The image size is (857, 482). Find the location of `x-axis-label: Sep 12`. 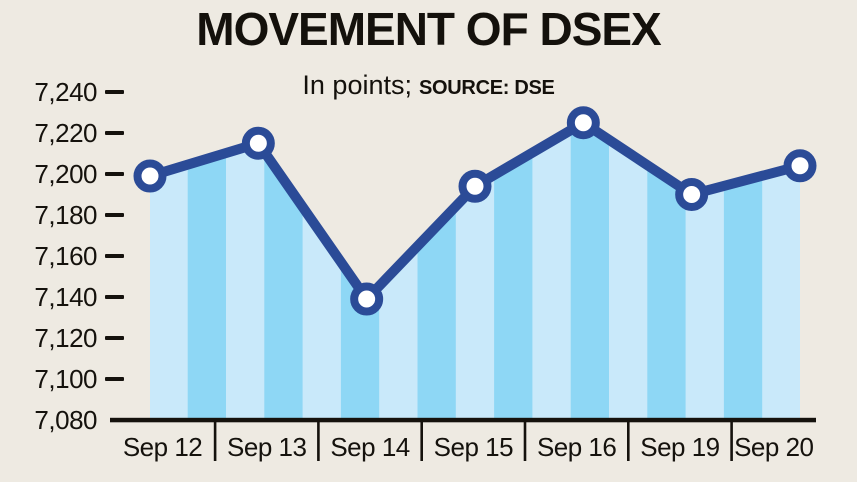

x-axis-label: Sep 12 is located at coordinates (162, 447).